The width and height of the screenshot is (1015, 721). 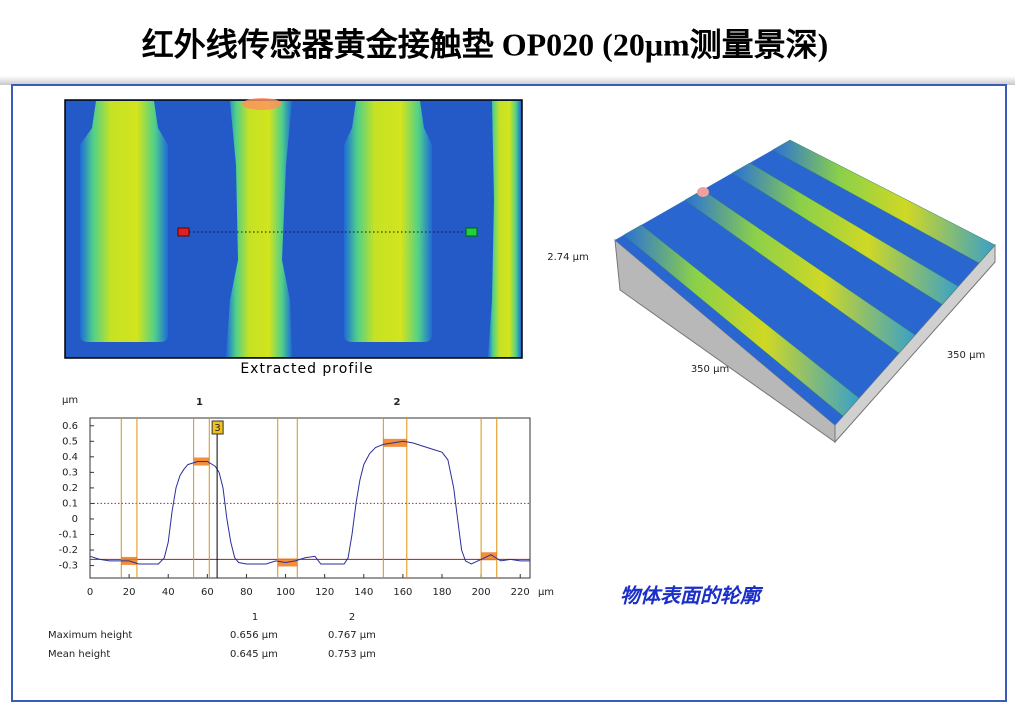 What do you see at coordinates (363, 592) in the screenshot?
I see `x-tick-label: 140` at bounding box center [363, 592].